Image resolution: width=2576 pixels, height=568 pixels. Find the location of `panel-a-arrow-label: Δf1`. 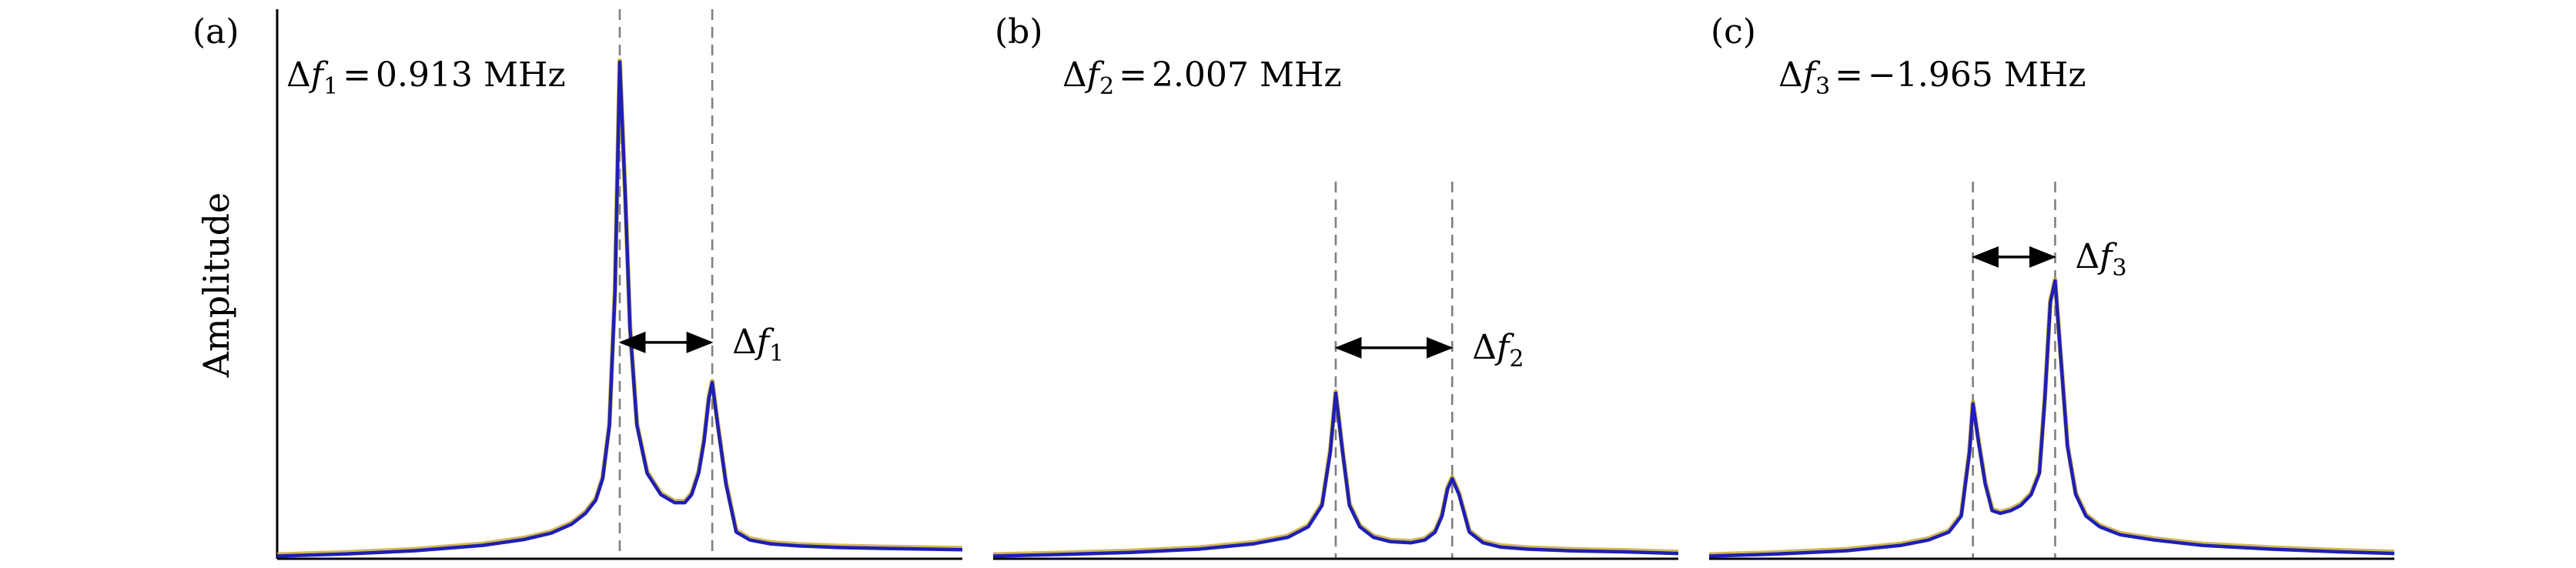

panel-a-arrow-label: Δf1 is located at coordinates (758, 344).